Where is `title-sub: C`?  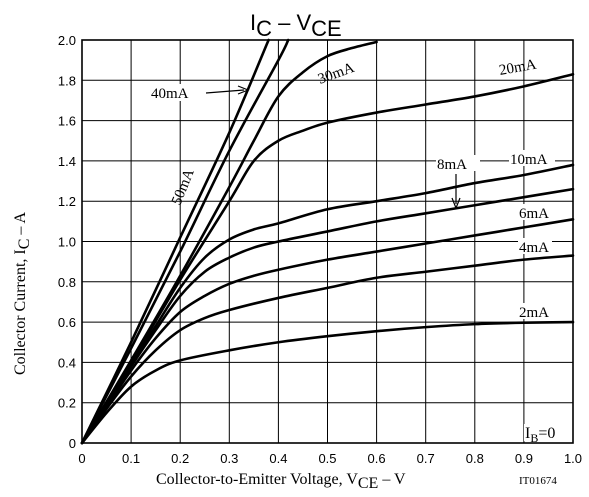
title-sub: C is located at coordinates (264, 28).